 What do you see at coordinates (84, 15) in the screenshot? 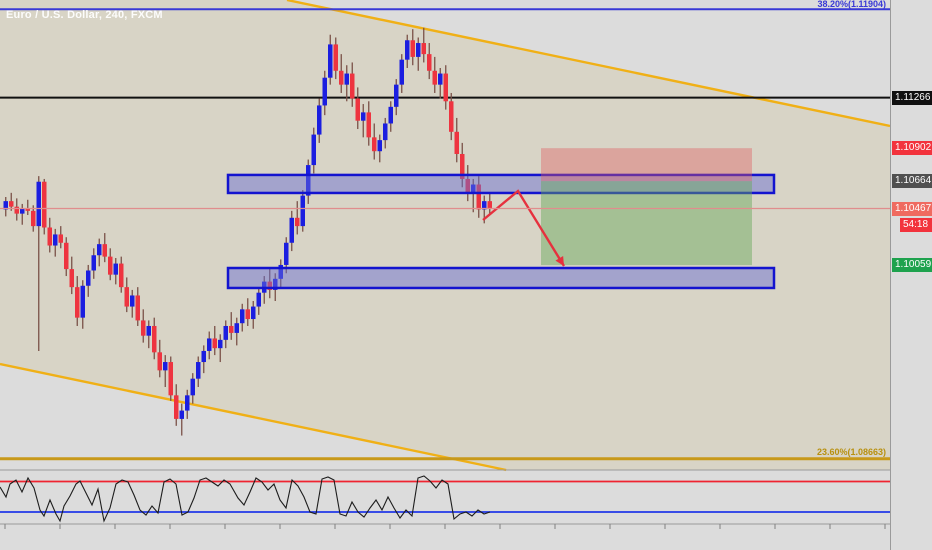
I see `symbol-title: Euro / U.S. Dollar, 240, FXCM` at bounding box center [84, 15].